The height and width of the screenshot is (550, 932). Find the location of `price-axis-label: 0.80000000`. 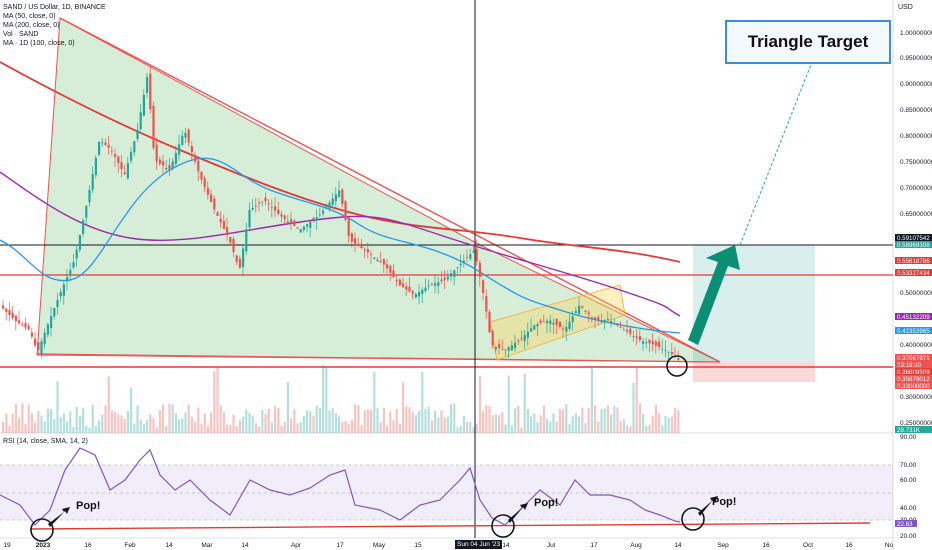

price-axis-label: 0.80000000 is located at coordinates (916, 136).